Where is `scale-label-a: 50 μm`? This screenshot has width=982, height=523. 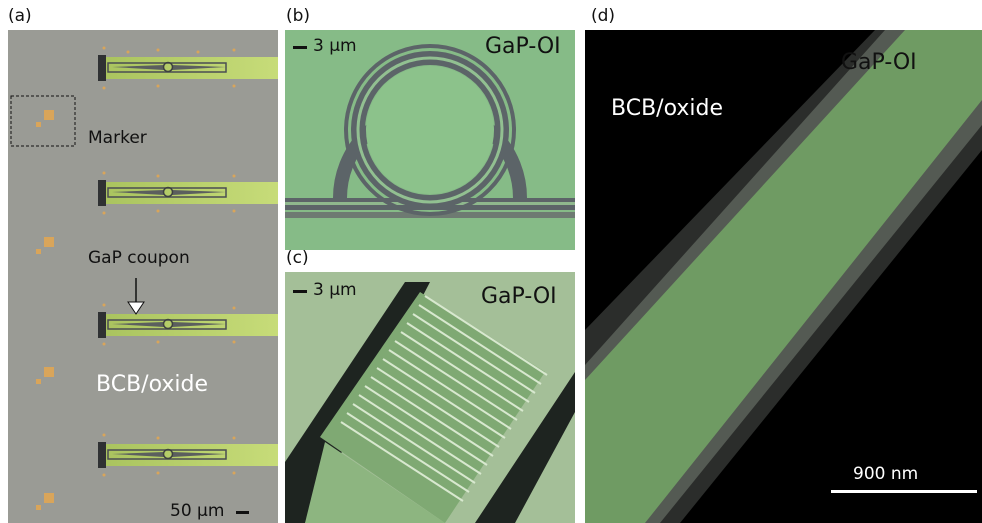 scale-label-a: 50 μm is located at coordinates (197, 511).